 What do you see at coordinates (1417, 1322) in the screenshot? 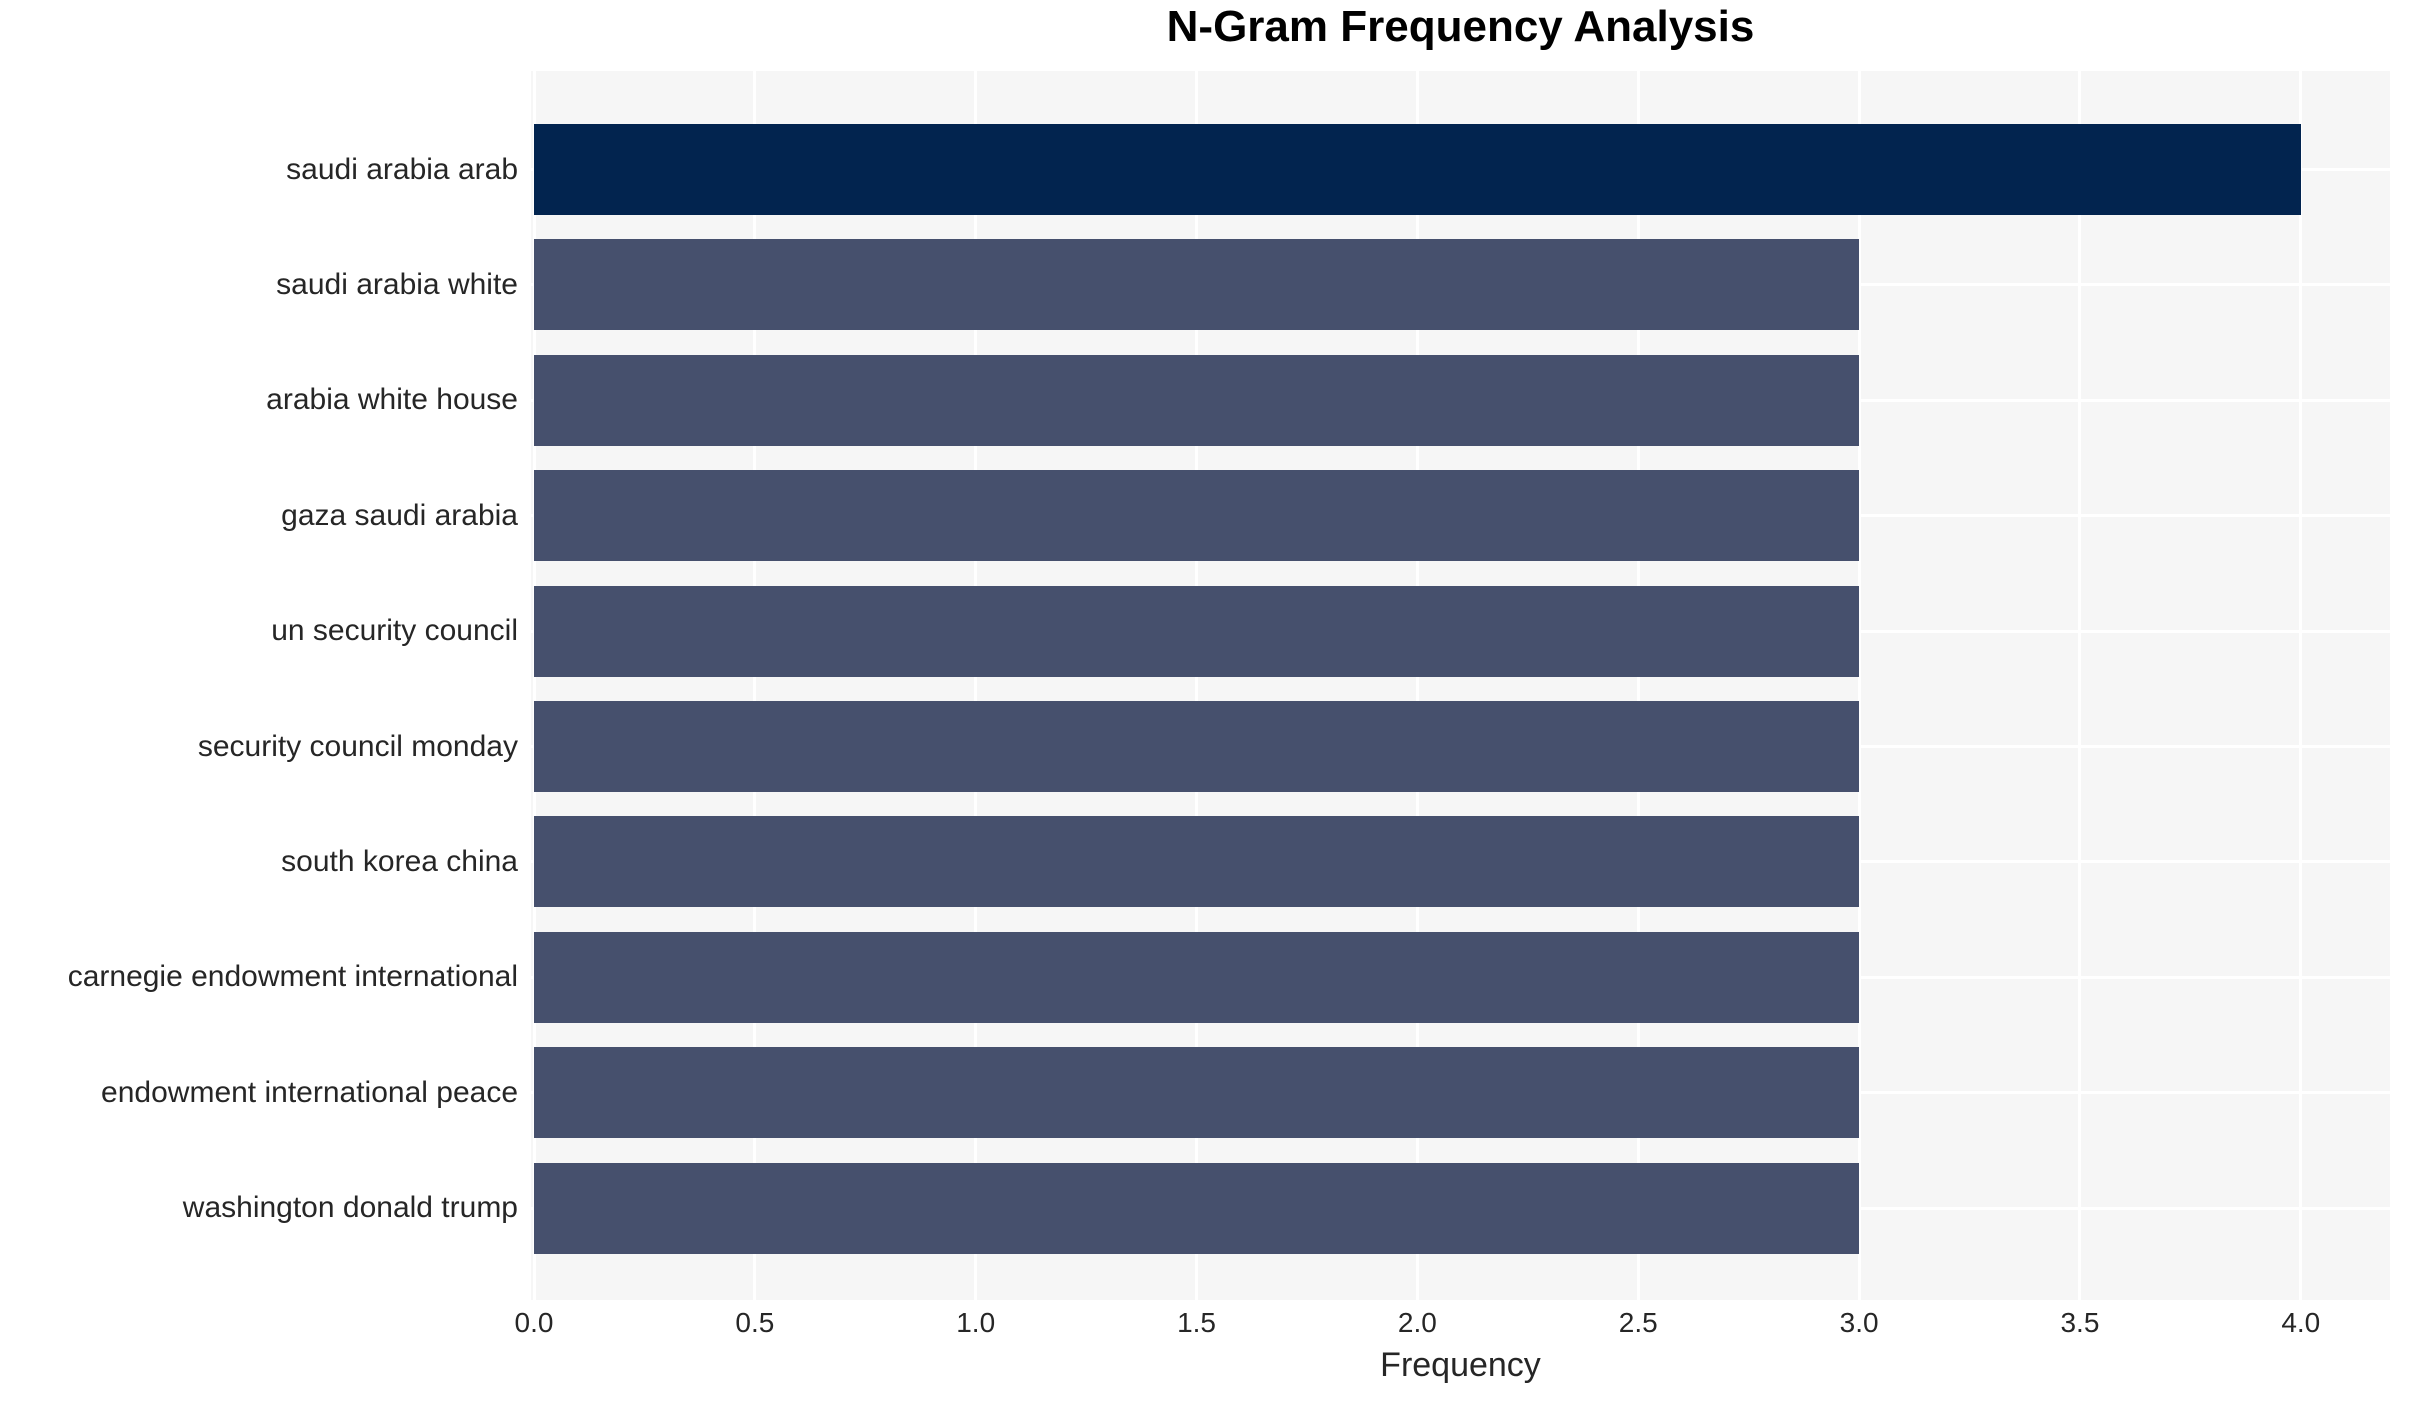
I see `x-tick-label: 2.0` at bounding box center [1417, 1322].